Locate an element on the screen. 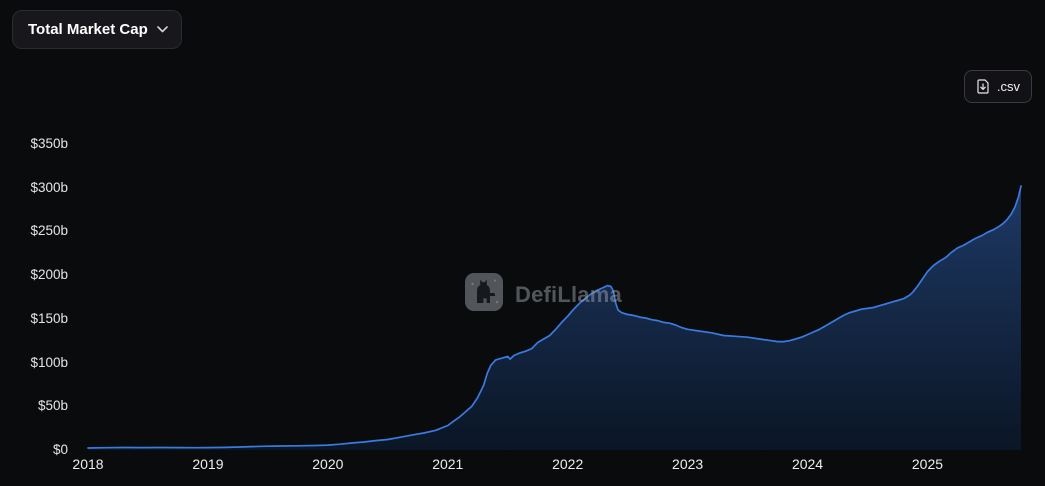 The image size is (1045, 486). x-axis-tick-label: 2024 is located at coordinates (807, 464).